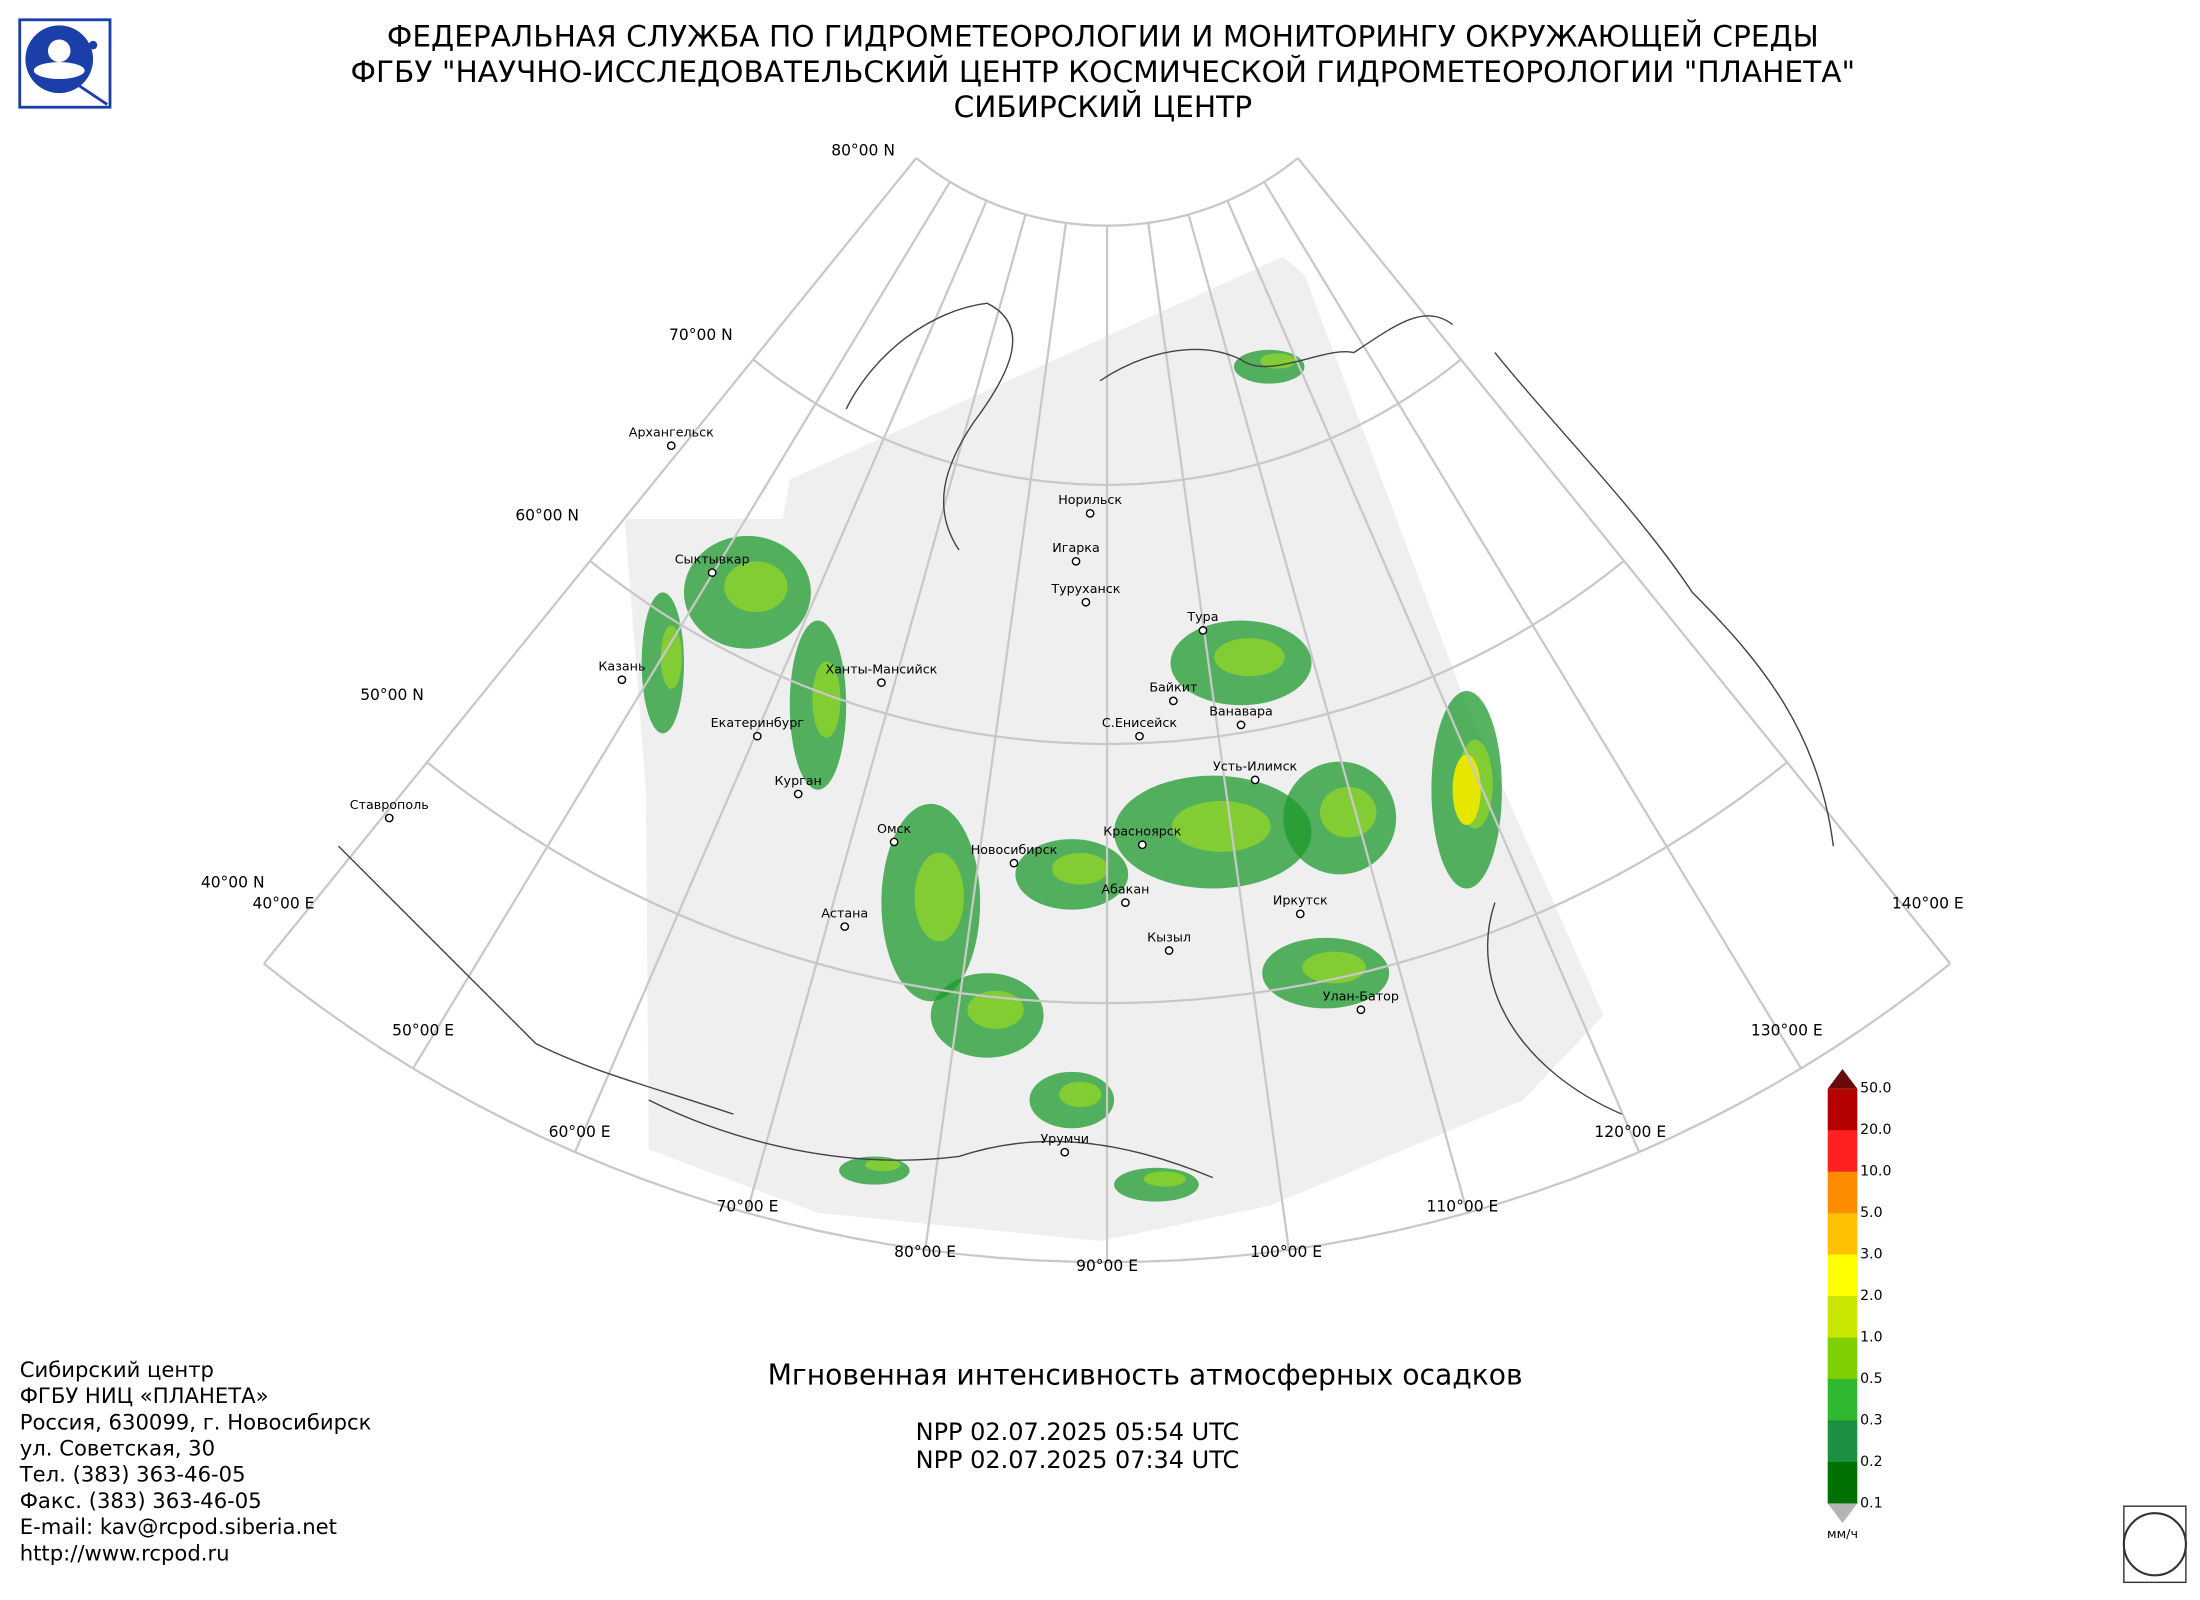  I want to click on city-label: Омск, so click(894, 828).